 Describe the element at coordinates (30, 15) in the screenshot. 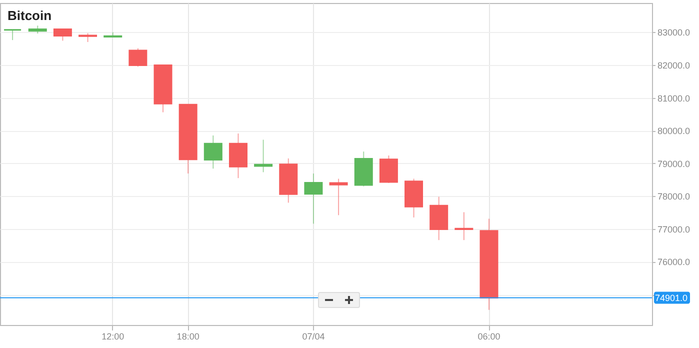

I see `chart-title: Bitcoin` at that location.